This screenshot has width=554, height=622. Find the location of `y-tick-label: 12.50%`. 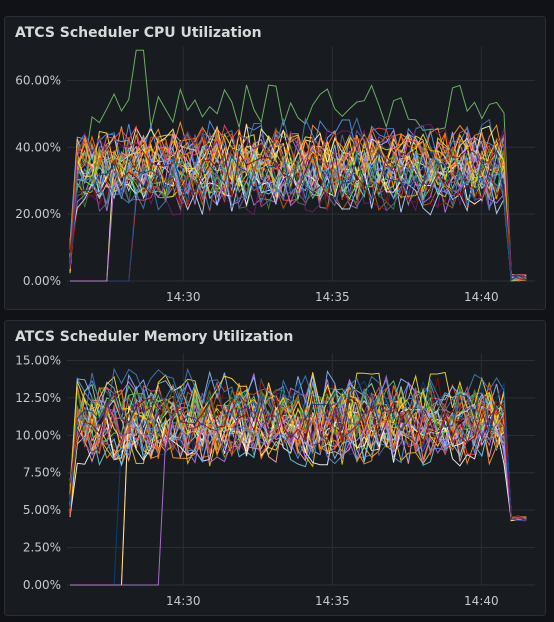

y-tick-label: 12.50% is located at coordinates (38, 398).